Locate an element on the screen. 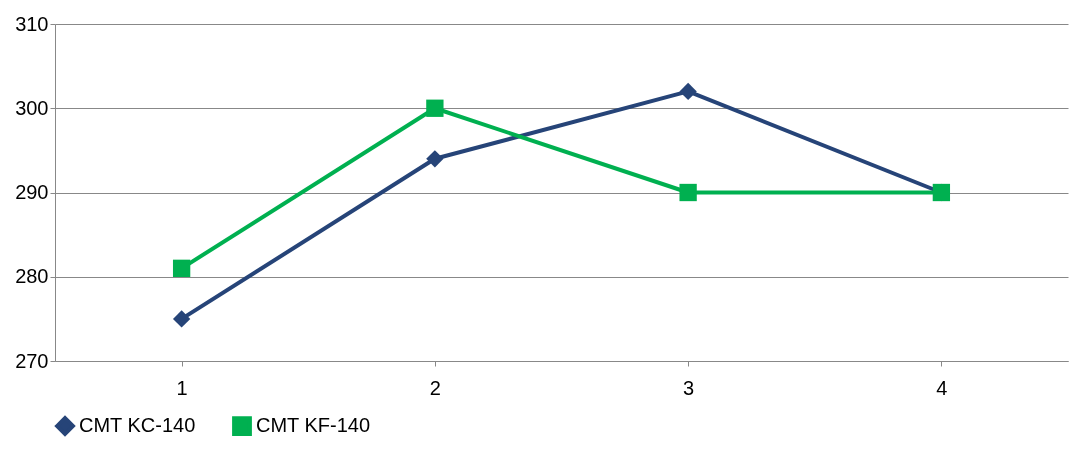 The height and width of the screenshot is (456, 1082). legend-label: CMT KF-140 is located at coordinates (313, 425).